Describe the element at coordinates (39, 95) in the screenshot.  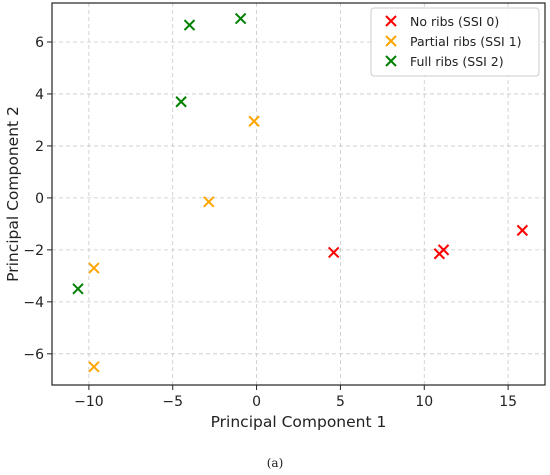
I see `y-tick-label: 4` at that location.